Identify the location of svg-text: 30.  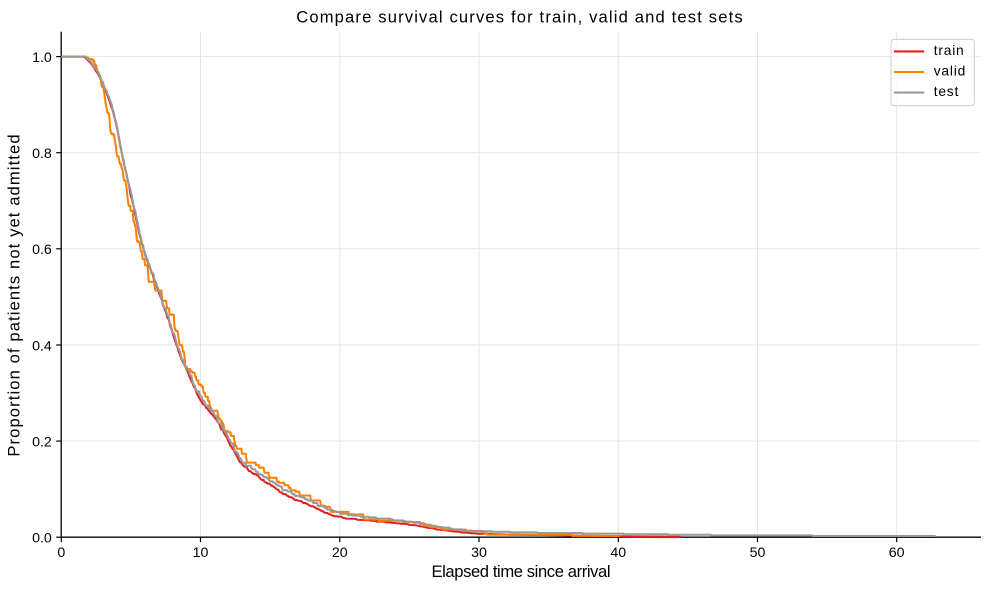
(479, 553).